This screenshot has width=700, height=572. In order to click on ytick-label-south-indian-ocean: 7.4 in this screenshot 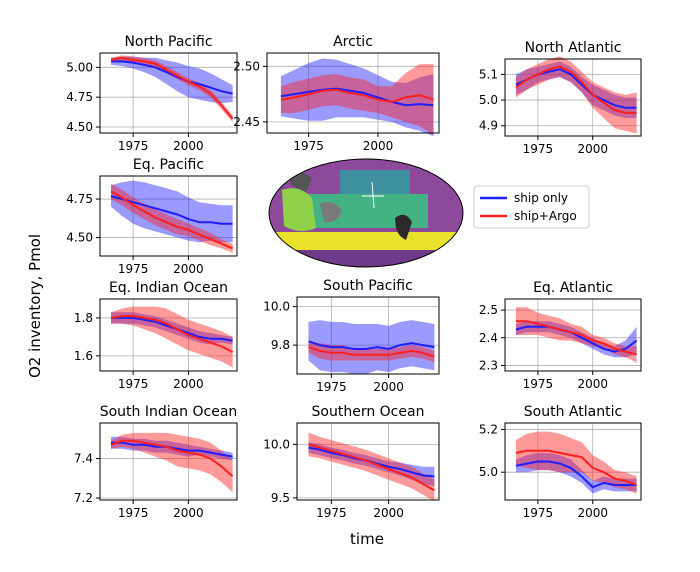, I will do `click(83, 459)`.